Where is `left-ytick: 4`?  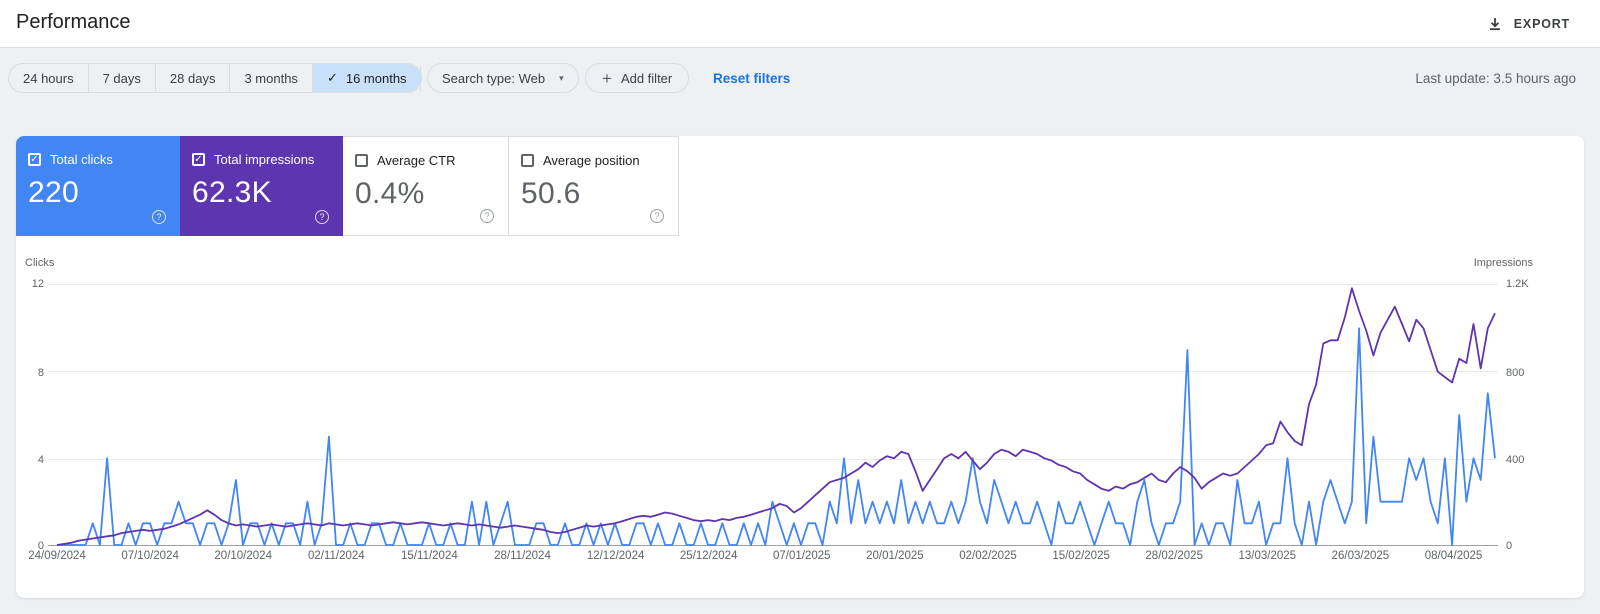
left-ytick: 4 is located at coordinates (40, 460).